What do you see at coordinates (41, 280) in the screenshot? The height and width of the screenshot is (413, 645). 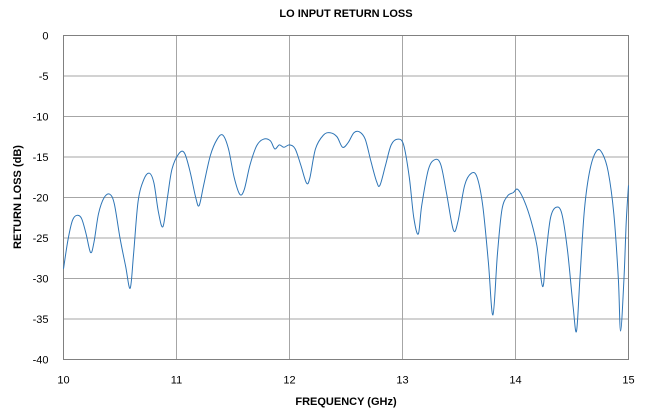 I see `y-tick-label: -30` at bounding box center [41, 280].